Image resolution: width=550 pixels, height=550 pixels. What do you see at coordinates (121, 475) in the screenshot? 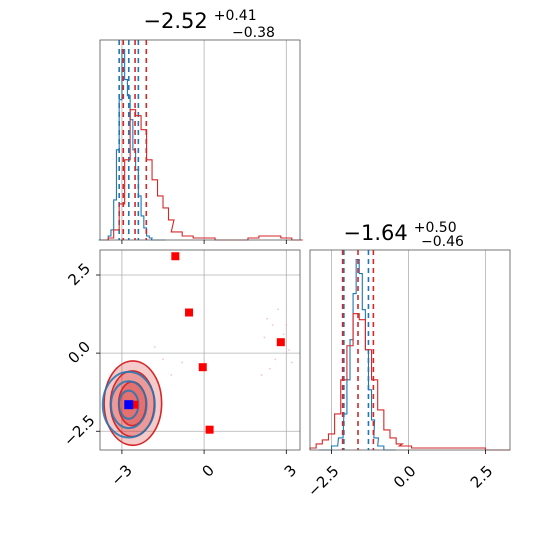
I see `x-tick-label: −3` at bounding box center [121, 475].